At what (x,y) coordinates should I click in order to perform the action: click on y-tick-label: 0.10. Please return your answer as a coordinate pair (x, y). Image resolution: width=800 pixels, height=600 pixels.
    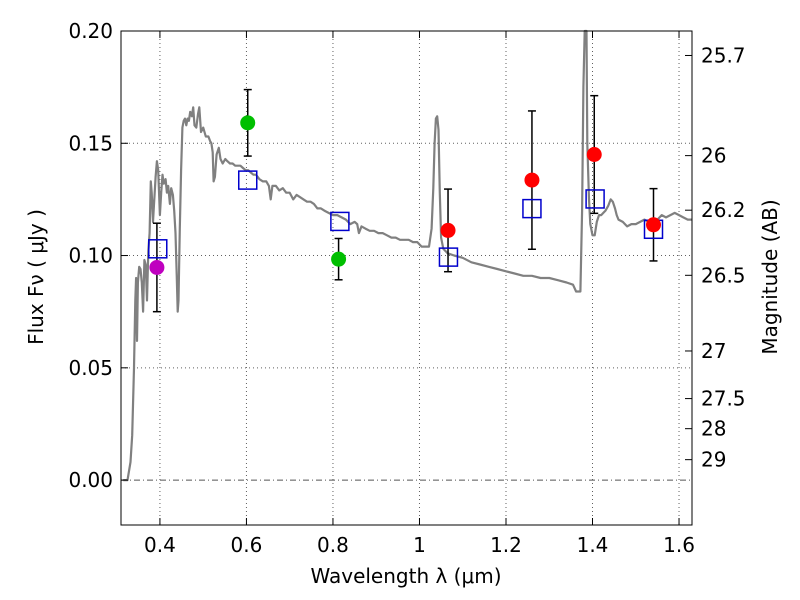
    Looking at the image, I should click on (90, 256).